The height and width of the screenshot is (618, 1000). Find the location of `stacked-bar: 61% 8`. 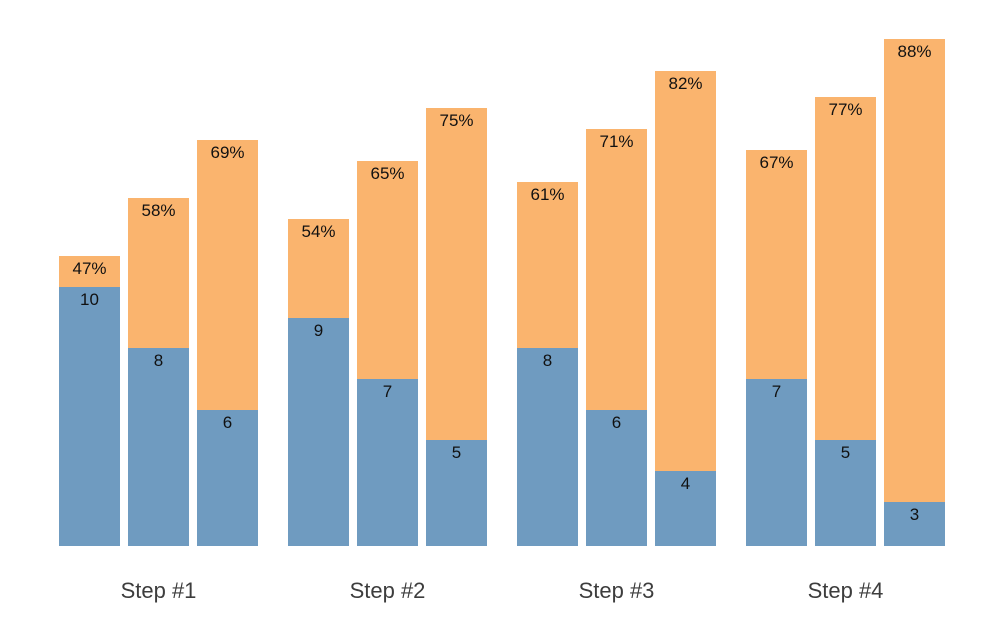

stacked-bar: 61% 8 is located at coordinates (547, 364).